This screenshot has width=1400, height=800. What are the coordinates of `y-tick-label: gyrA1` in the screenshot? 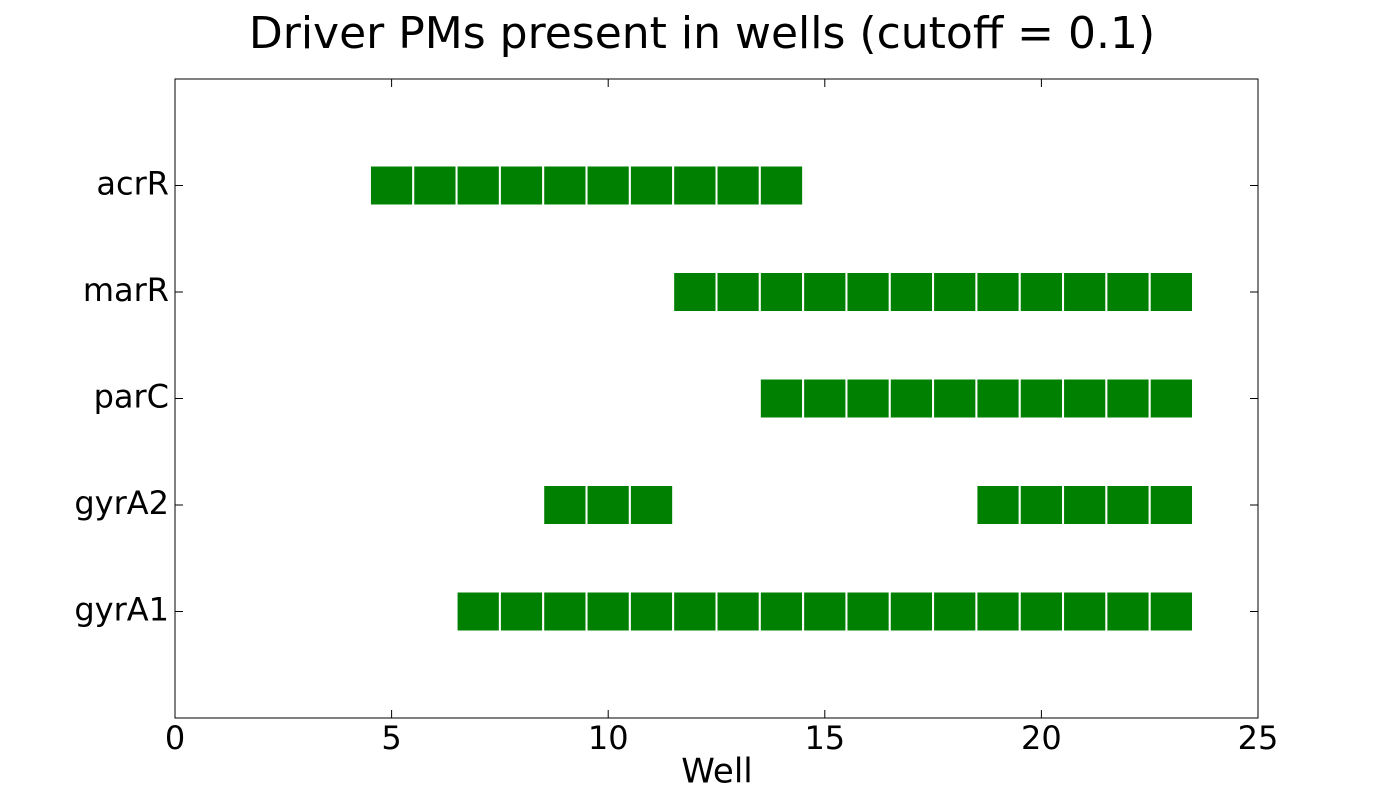 It's located at (121, 610).